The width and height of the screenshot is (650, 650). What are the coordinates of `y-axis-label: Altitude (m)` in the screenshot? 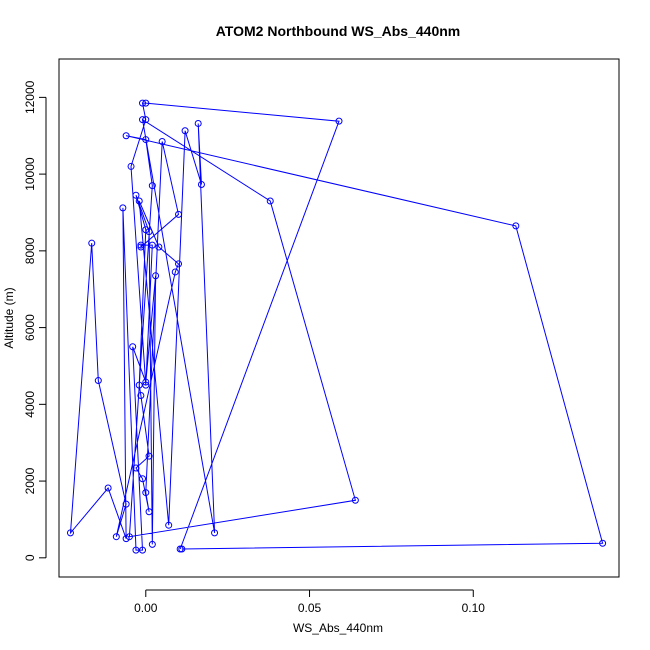 It's located at (9, 317).